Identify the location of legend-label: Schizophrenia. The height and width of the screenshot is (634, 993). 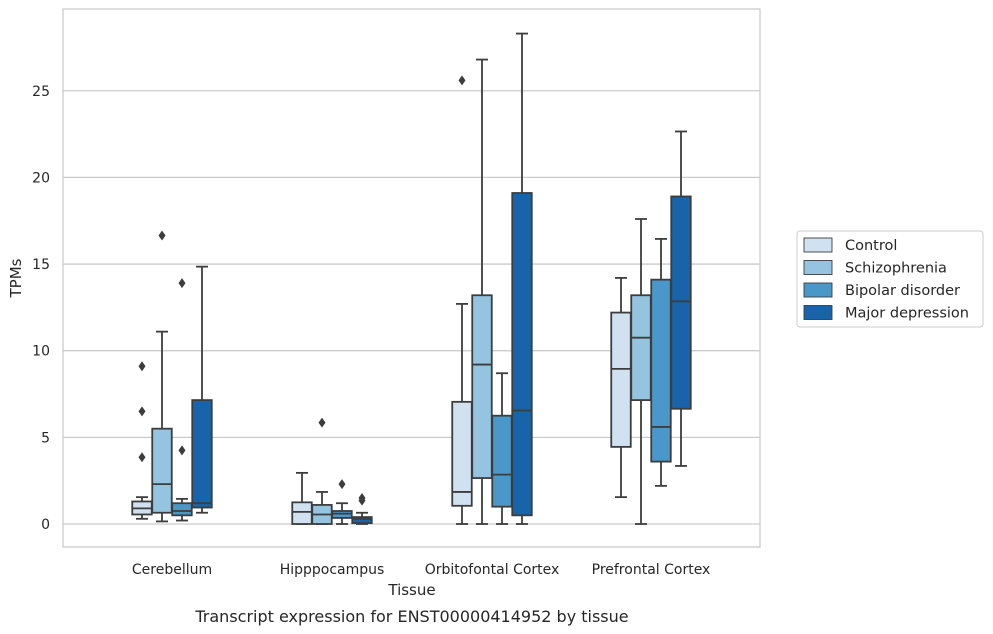
(896, 269).